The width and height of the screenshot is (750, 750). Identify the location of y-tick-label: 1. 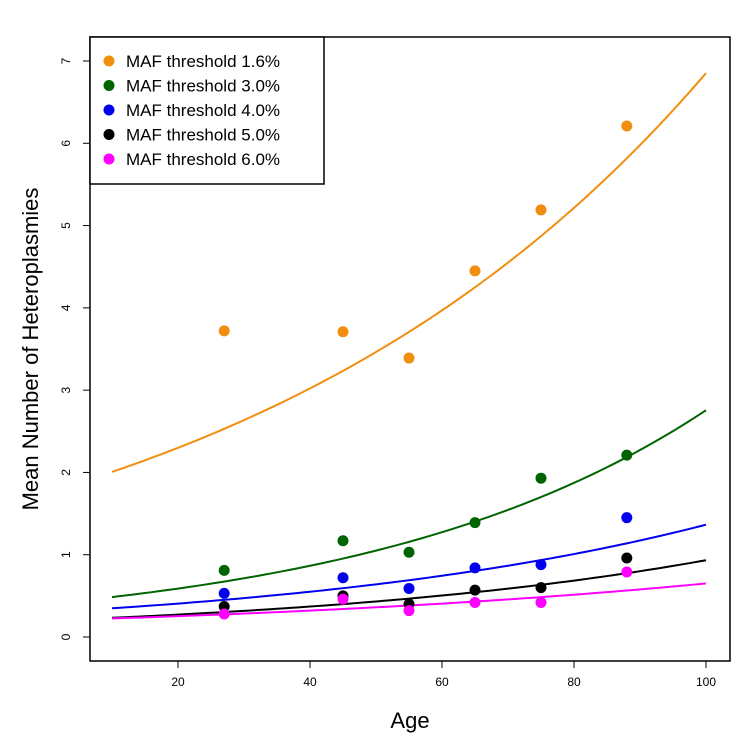
(66, 554).